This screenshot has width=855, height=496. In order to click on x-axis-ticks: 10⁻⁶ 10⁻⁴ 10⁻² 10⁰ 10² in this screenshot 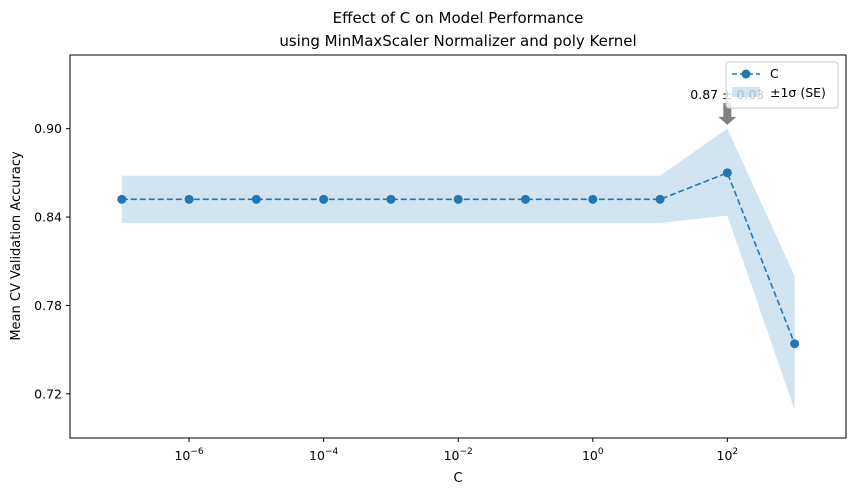, I will do `click(456, 450)`.